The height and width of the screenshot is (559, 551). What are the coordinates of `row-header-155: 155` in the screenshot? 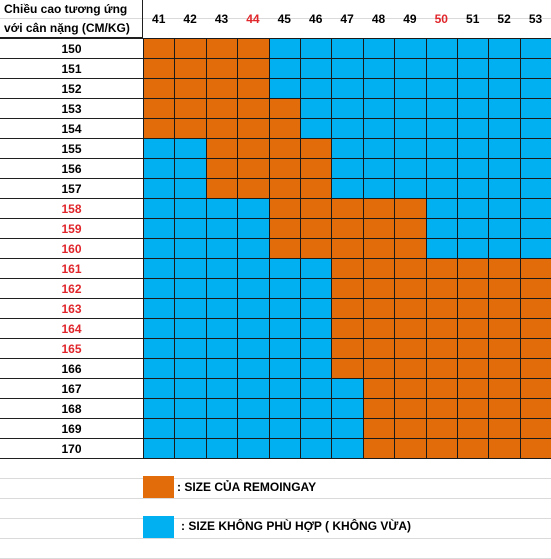 It's located at (72, 148).